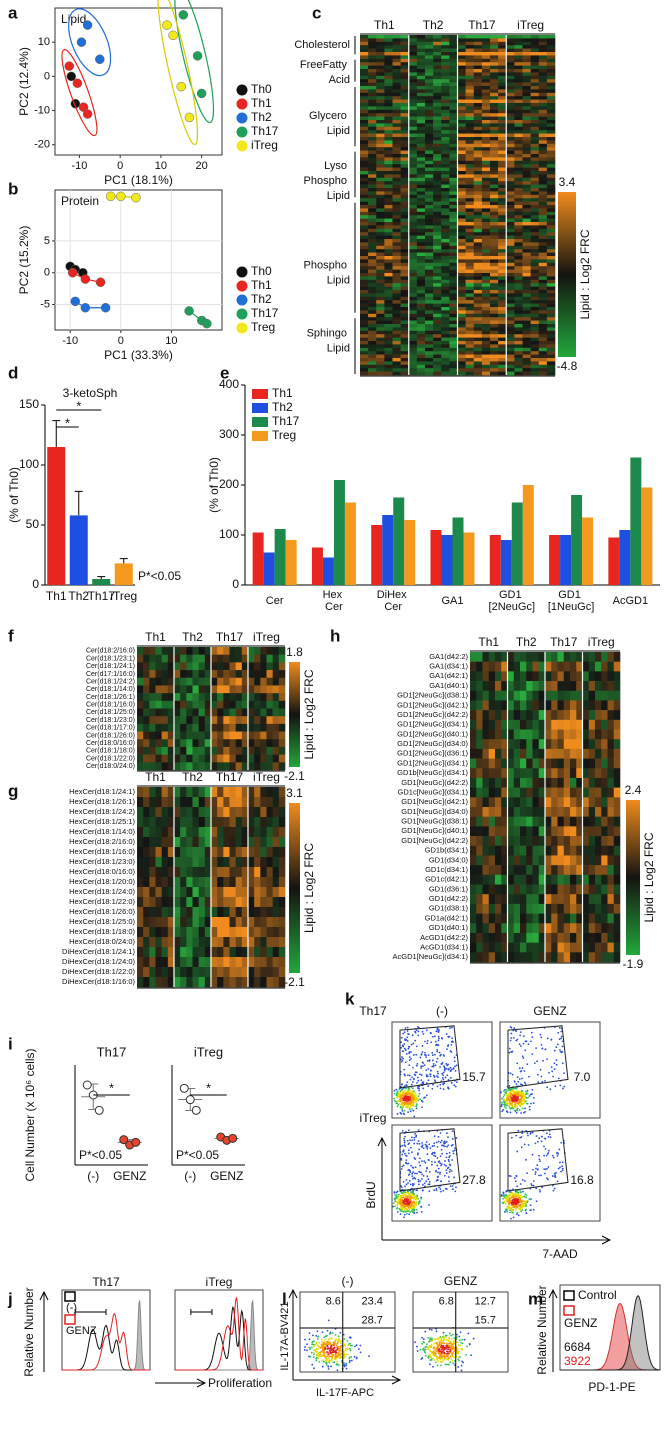  I want to click on row-label: GD1c(d42:1), so click(446, 879).